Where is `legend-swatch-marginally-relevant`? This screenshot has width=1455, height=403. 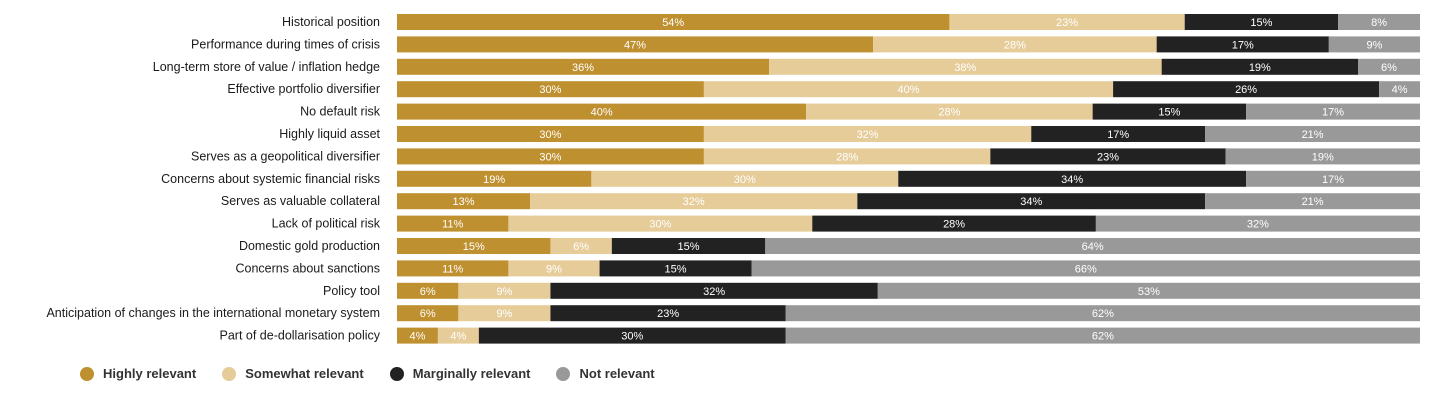 legend-swatch-marginally-relevant is located at coordinates (396, 373).